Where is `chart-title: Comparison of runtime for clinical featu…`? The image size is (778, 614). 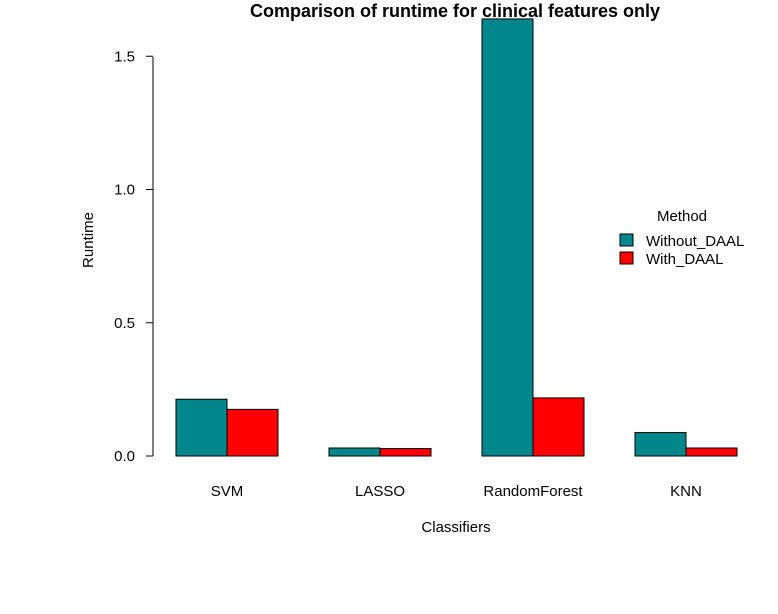 chart-title: Comparison of runtime for clinical featu… is located at coordinates (455, 11).